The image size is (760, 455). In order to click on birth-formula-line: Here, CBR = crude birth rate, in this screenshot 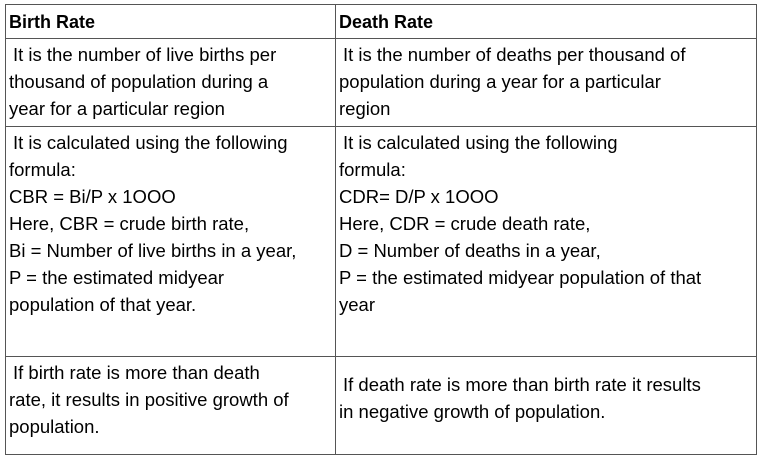, I will do `click(129, 223)`.